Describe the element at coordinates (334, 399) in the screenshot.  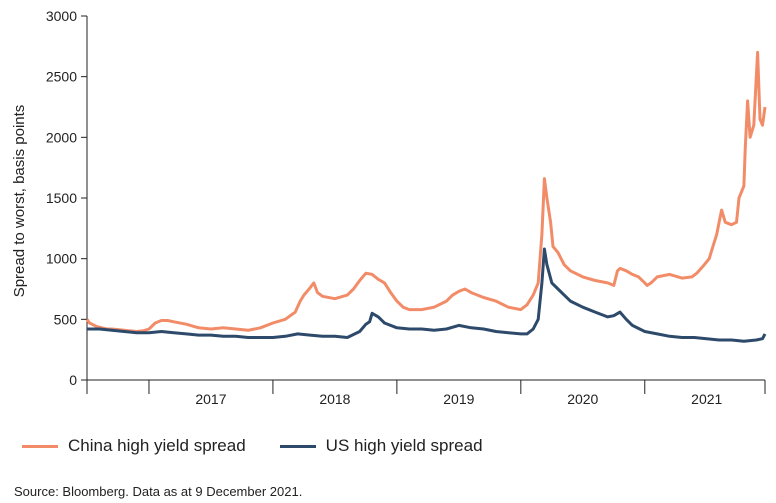
I see `x-tick-label: 2018` at that location.